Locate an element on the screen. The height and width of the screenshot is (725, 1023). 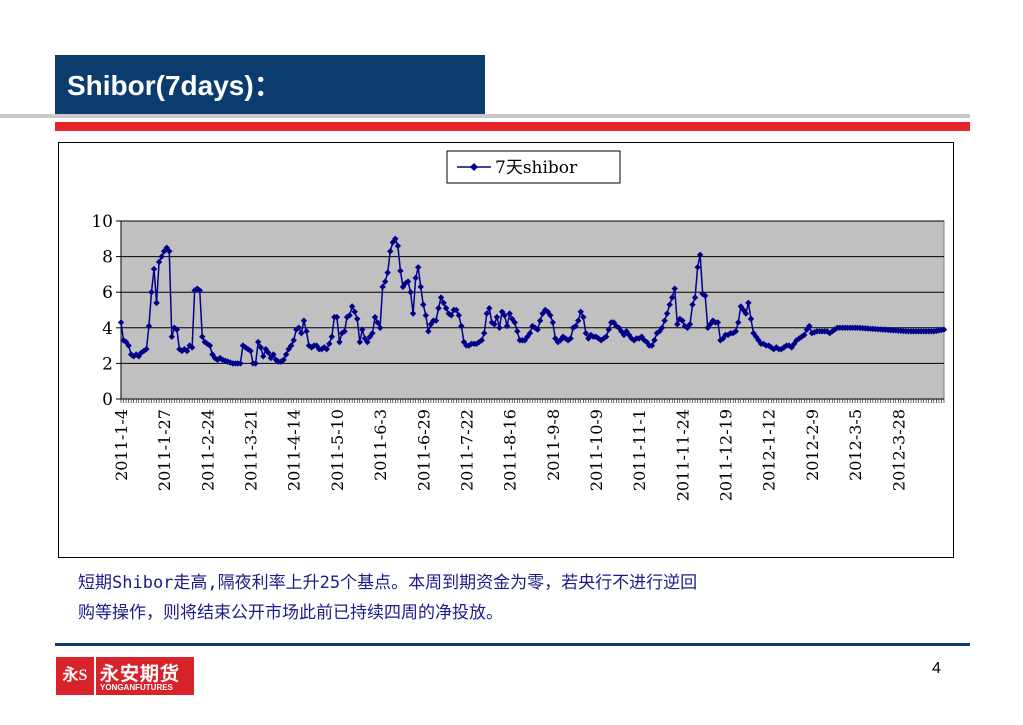
x-minor-ticks is located at coordinates (532, 401).